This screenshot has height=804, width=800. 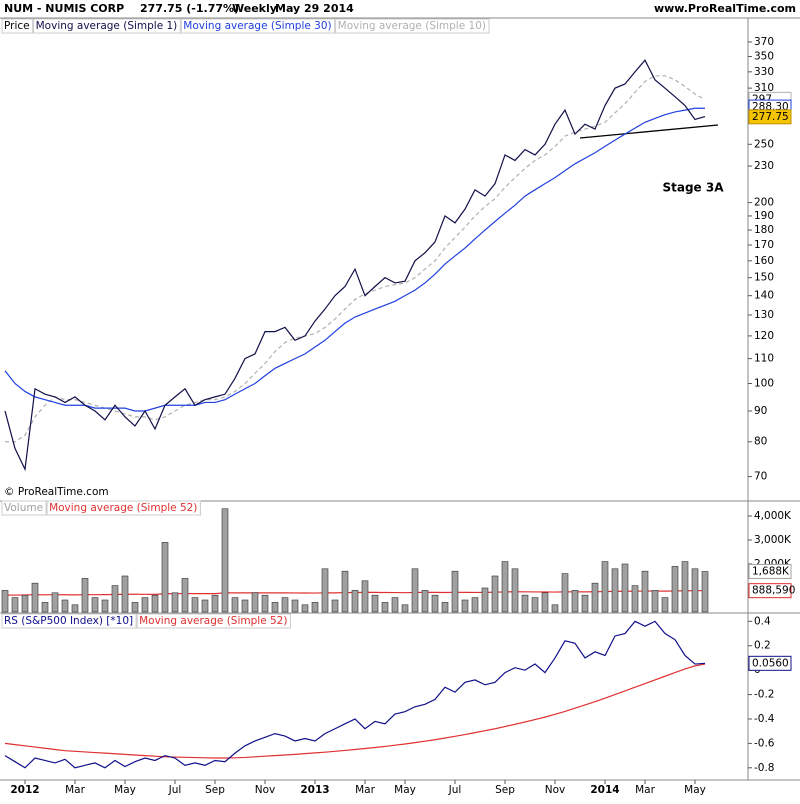 I want to click on legend-label: RS (S&P500 Index) [*10], so click(x=68, y=621).